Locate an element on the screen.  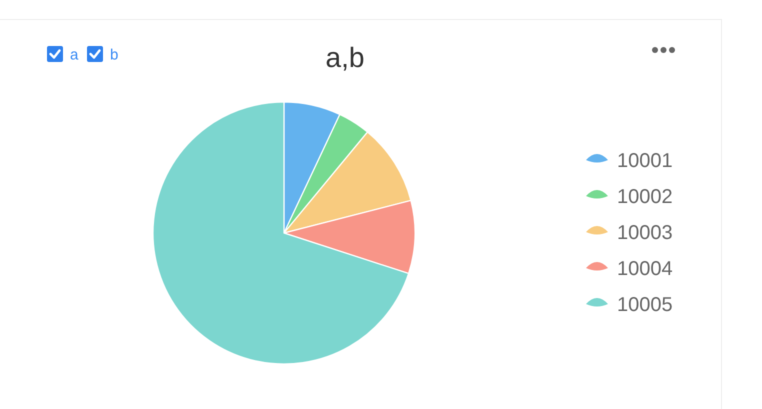
text: a is located at coordinates (74, 55).